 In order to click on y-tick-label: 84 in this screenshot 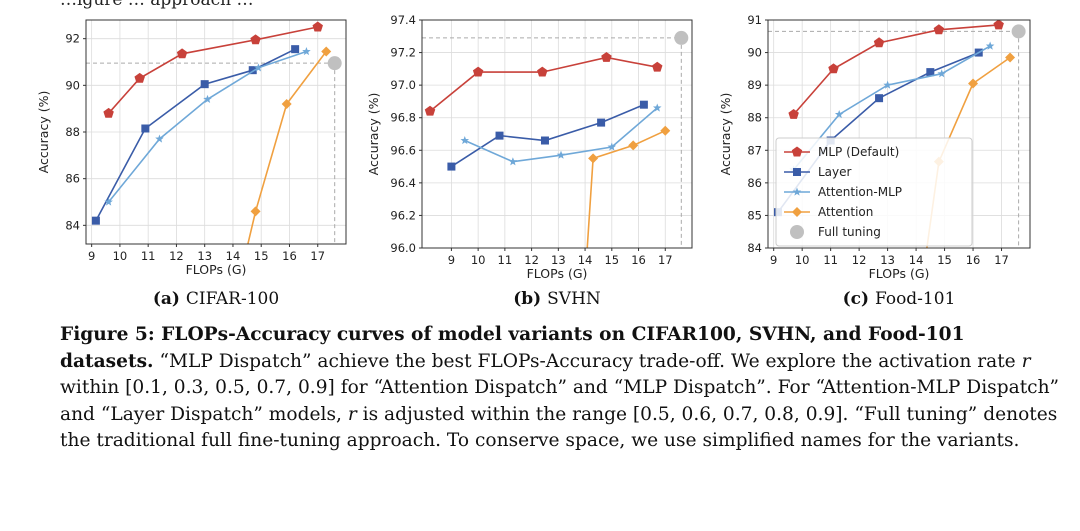, I will do `click(754, 248)`.